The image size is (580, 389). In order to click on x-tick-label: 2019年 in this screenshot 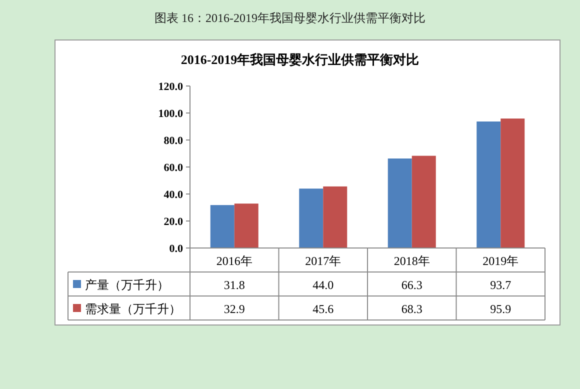, I will do `click(500, 261)`.